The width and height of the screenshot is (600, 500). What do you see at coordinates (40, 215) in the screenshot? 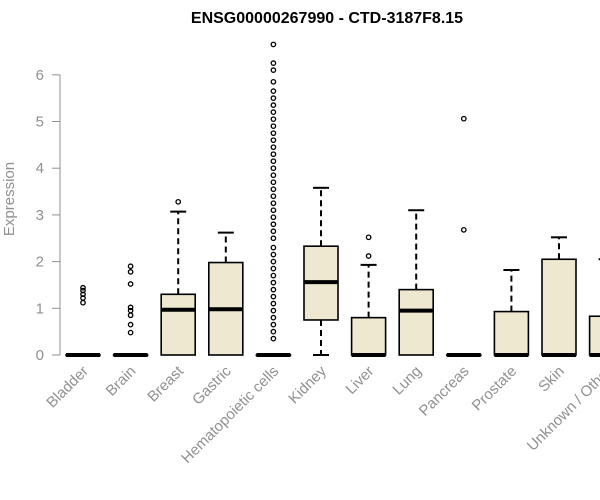
I see `y-tick-label: 3` at bounding box center [40, 215].